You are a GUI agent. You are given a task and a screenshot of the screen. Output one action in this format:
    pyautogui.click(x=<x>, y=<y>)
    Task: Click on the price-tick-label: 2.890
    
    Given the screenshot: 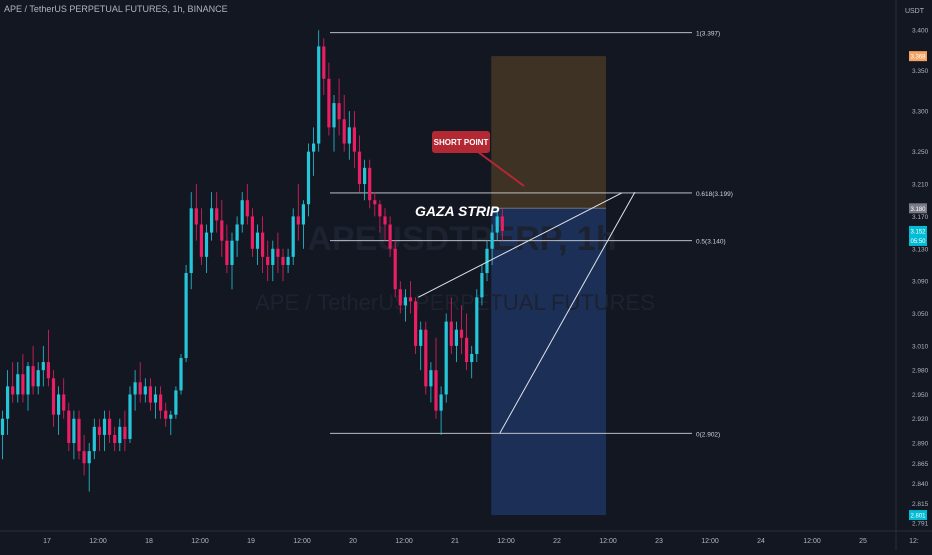 What is the action you would take?
    pyautogui.click(x=920, y=444)
    